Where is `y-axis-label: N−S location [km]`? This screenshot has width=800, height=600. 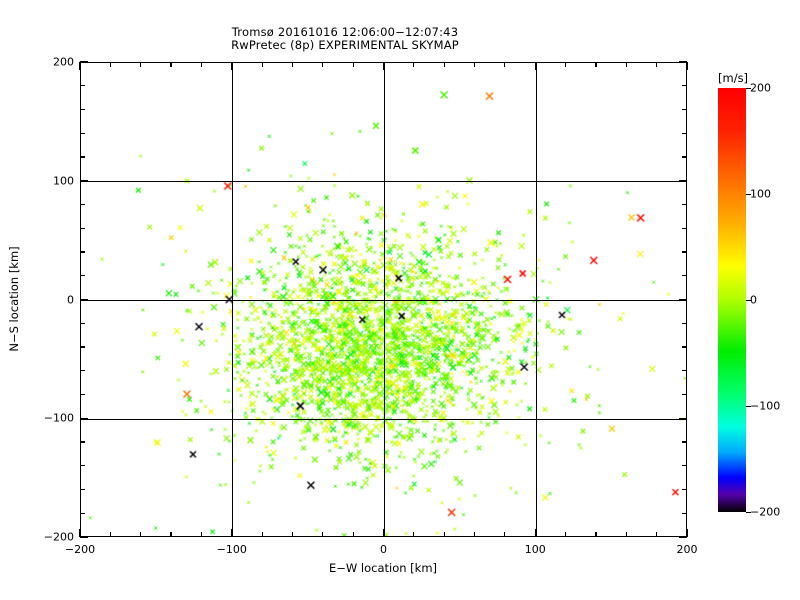
y-axis-label: N−S location [km] is located at coordinates (14, 299).